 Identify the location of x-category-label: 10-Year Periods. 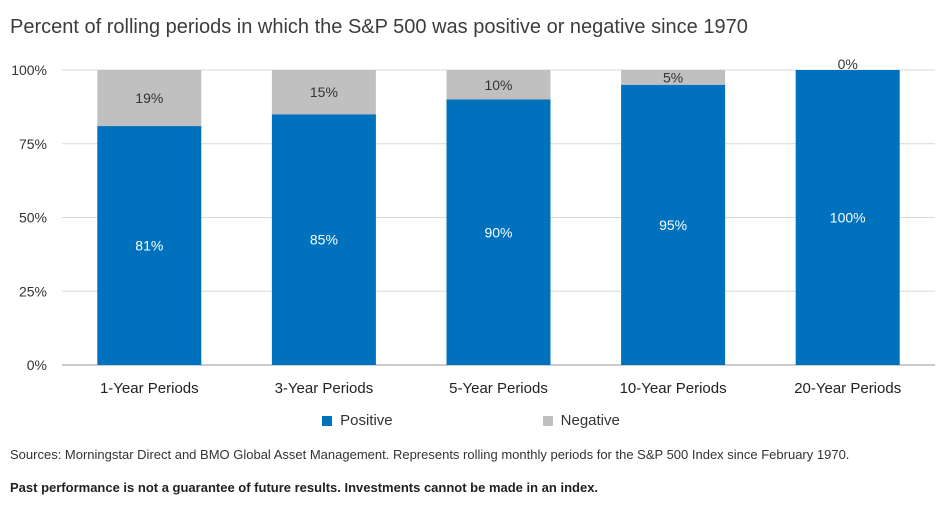
(673, 388).